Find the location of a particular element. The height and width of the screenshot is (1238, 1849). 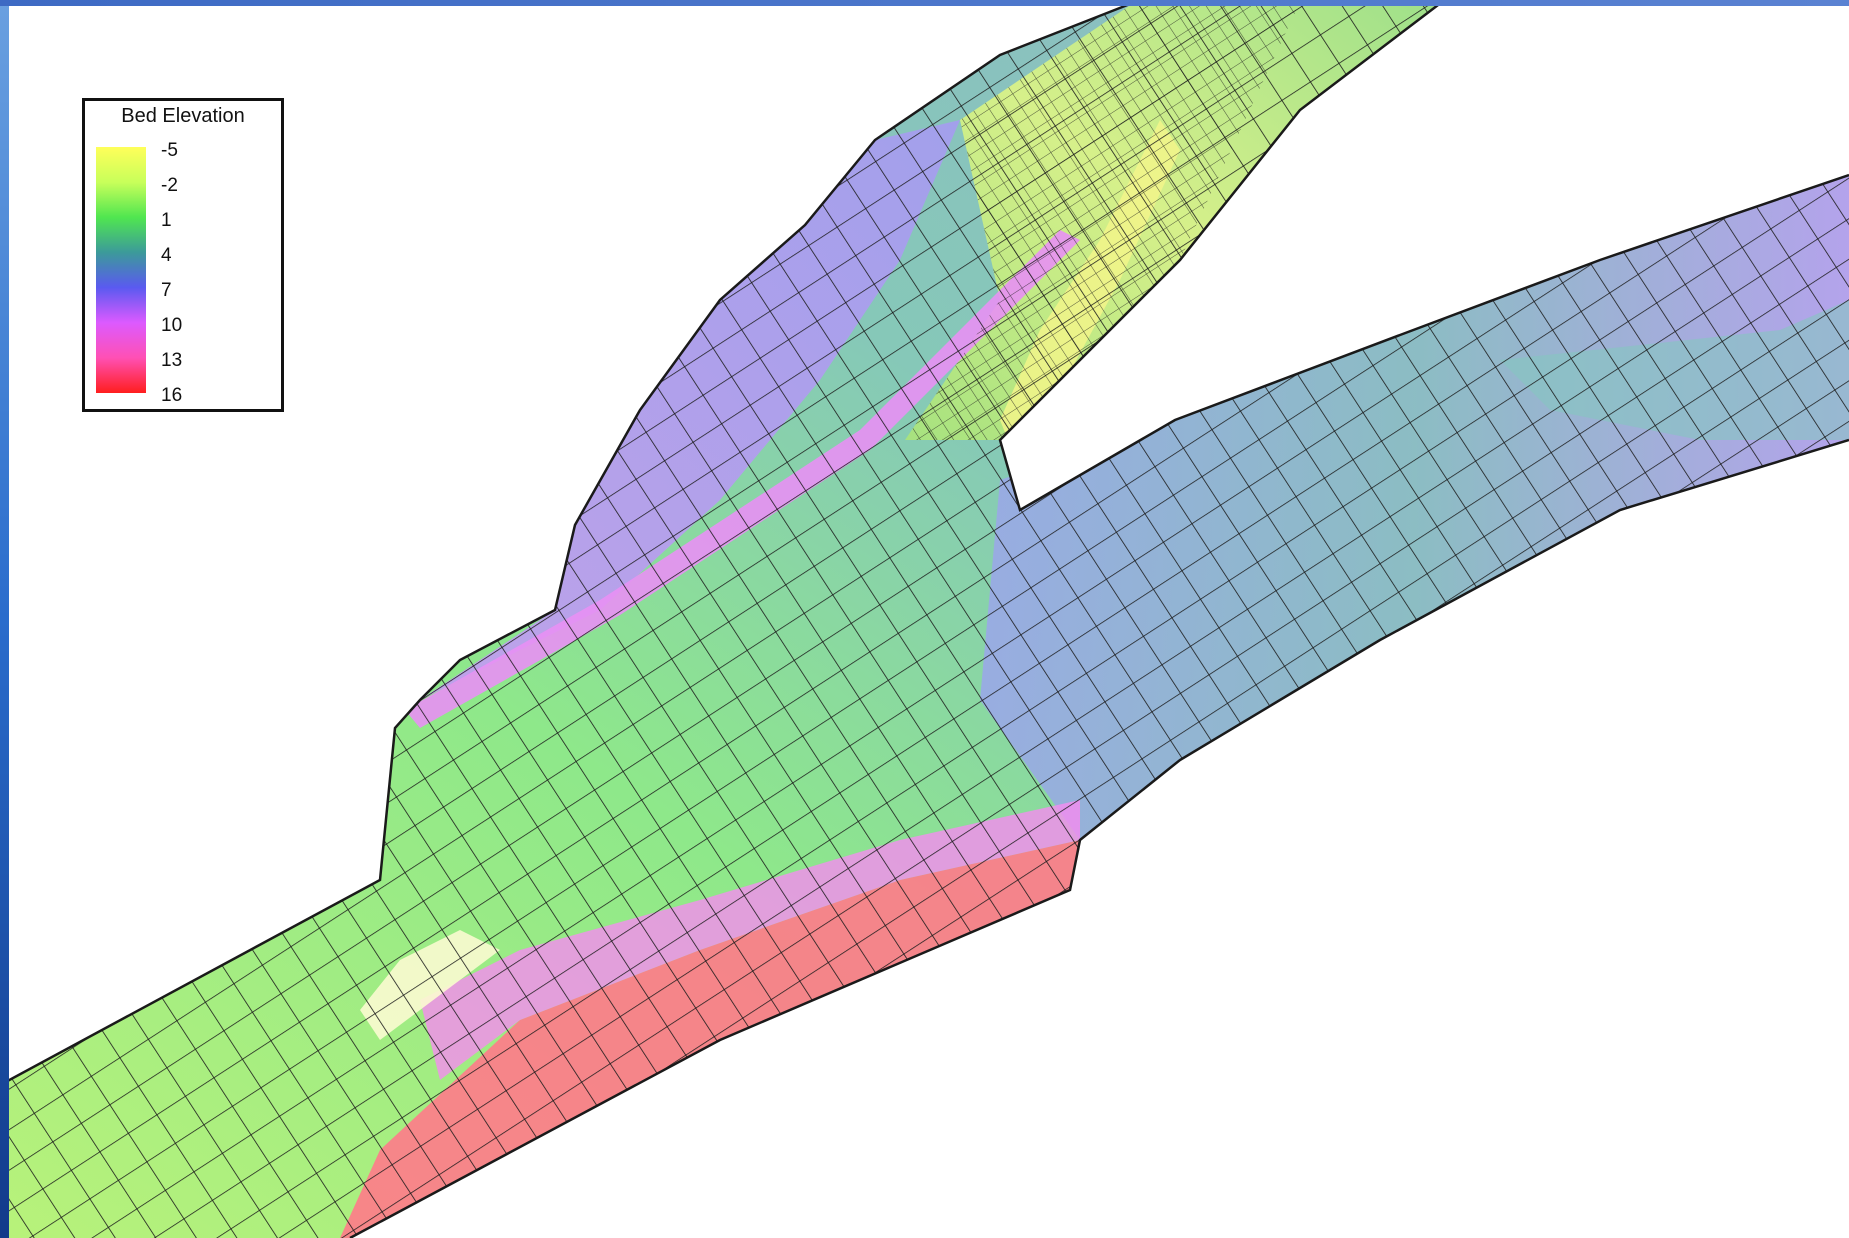

legend-label: -2 is located at coordinates (169, 185).